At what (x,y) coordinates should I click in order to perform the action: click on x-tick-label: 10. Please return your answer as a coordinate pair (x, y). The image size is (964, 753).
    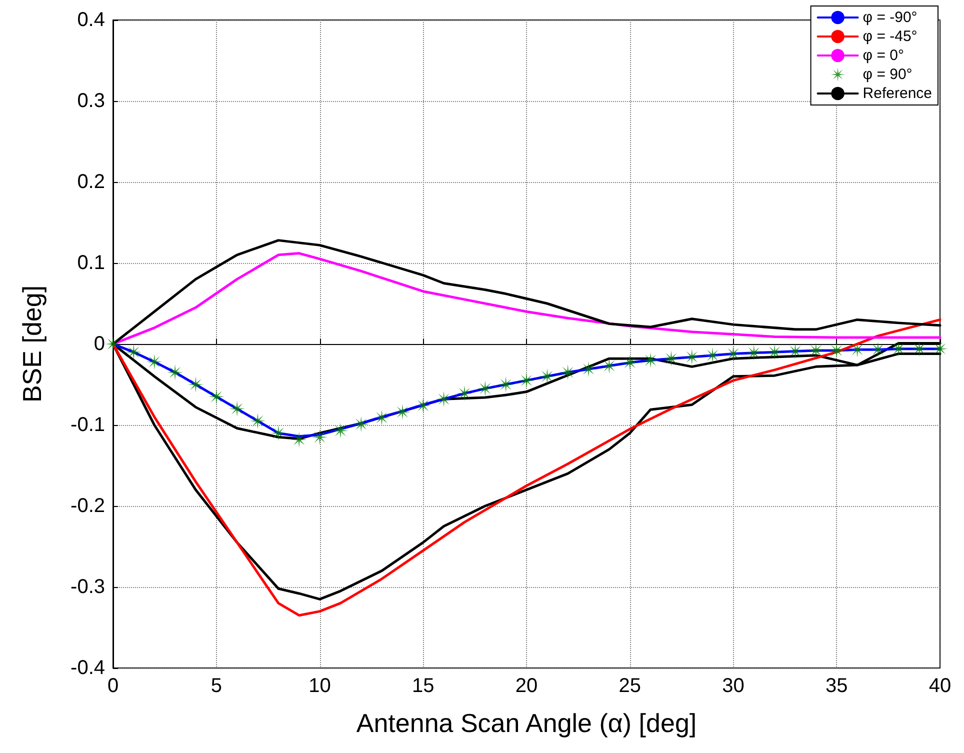
    Looking at the image, I should click on (319, 686).